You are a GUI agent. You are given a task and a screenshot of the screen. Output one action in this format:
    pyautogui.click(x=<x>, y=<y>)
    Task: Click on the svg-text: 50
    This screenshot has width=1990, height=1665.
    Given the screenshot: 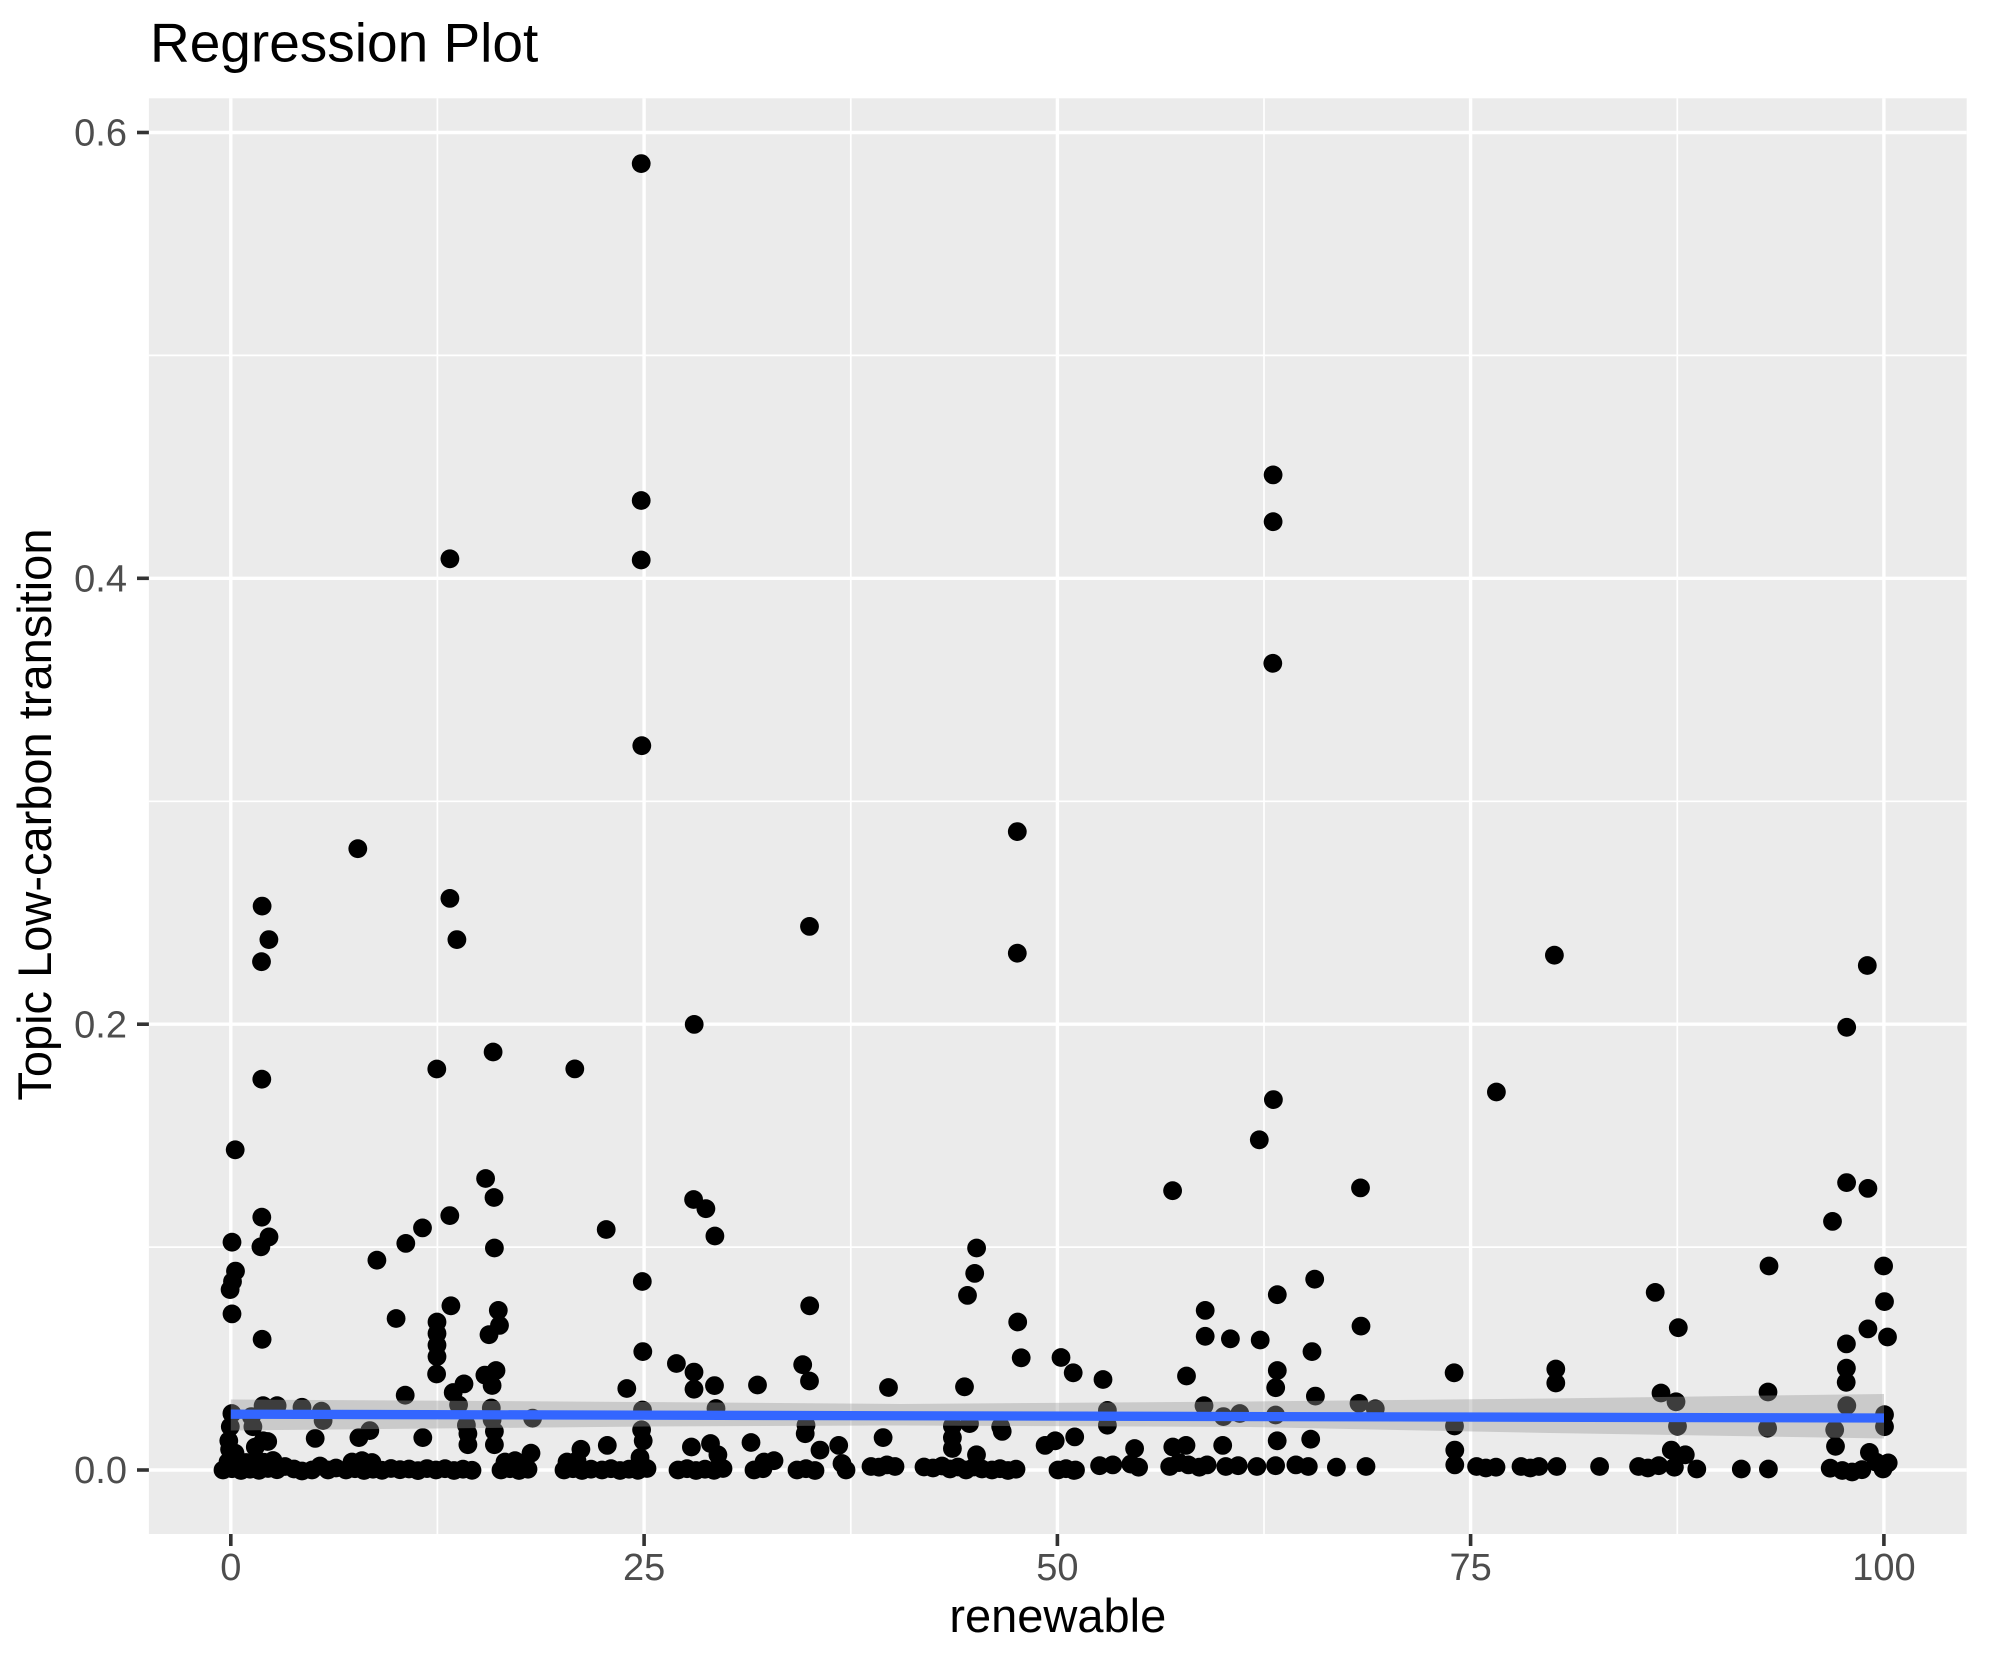 What is the action you would take?
    pyautogui.click(x=1057, y=1568)
    